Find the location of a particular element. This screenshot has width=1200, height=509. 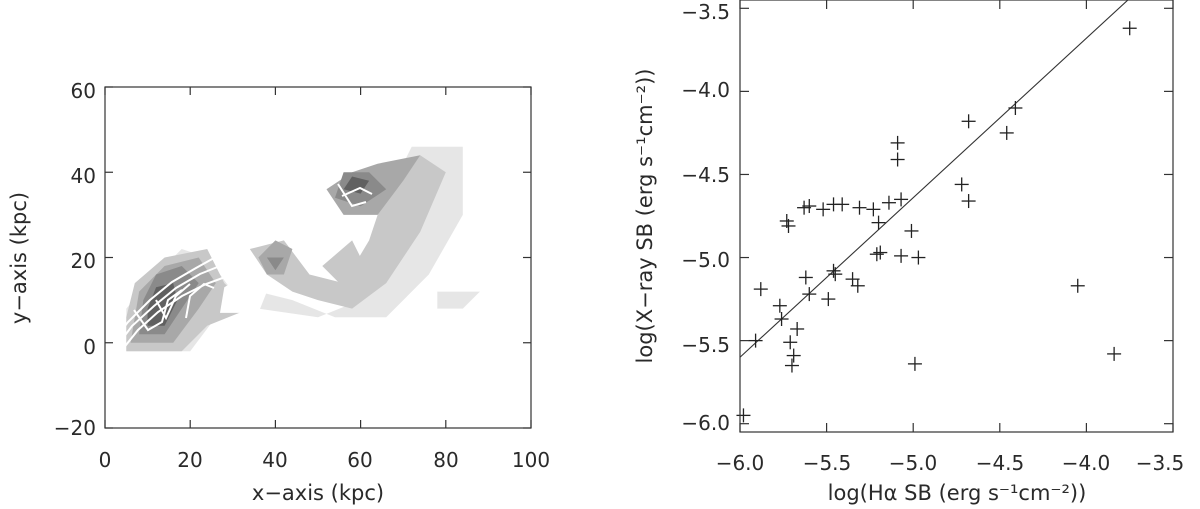

x-tick-label: −6.0 is located at coordinates (740, 463).